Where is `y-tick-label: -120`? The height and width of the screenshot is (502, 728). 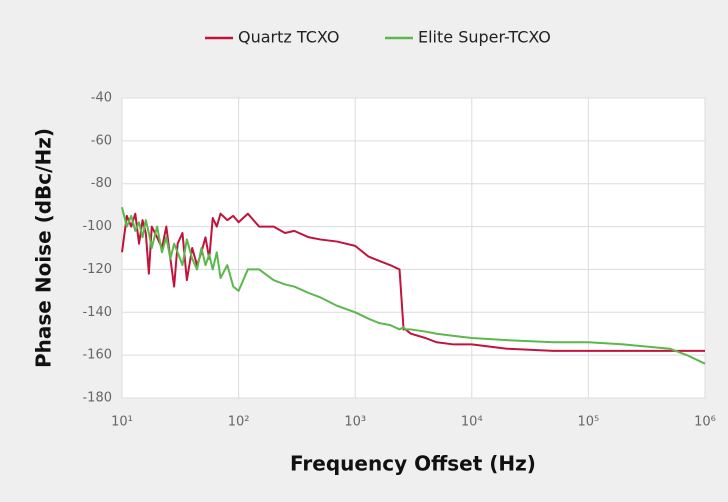
y-tick-label: -120 is located at coordinates (97, 269).